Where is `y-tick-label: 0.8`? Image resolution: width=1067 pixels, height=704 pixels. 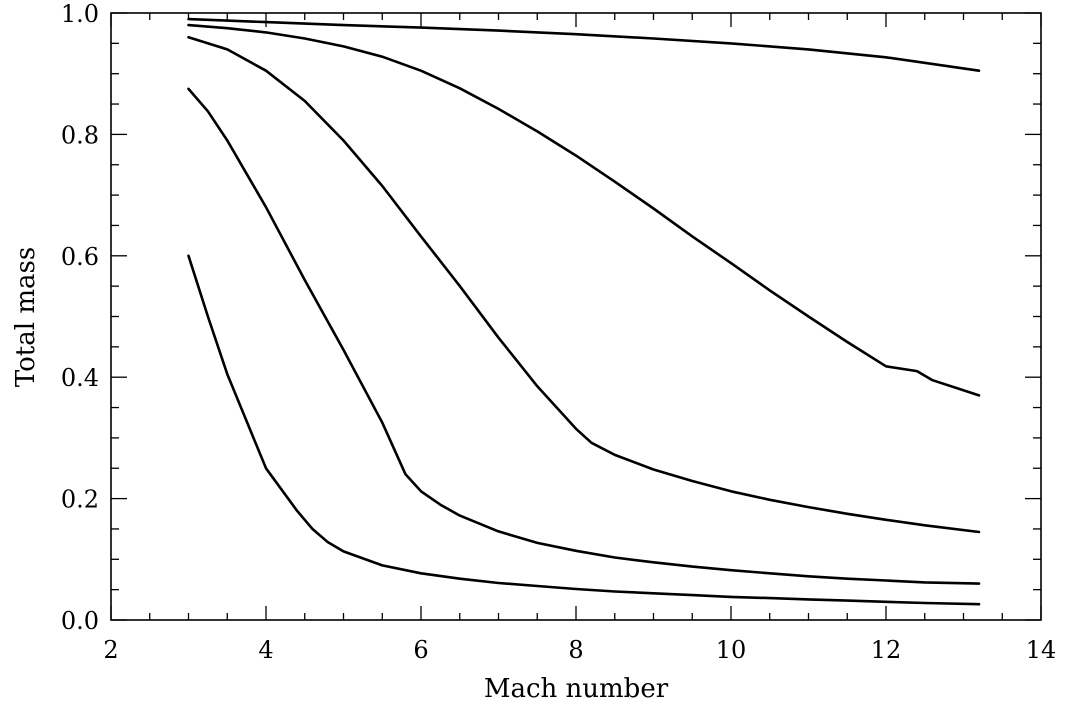 y-tick-label: 0.8 is located at coordinates (80, 135).